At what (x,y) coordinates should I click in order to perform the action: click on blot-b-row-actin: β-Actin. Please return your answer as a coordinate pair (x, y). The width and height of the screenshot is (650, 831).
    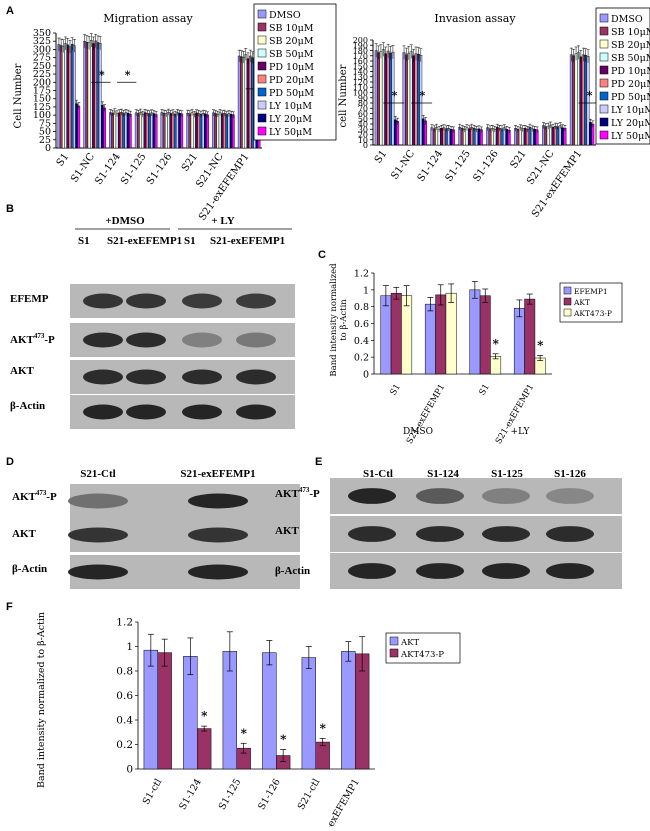
    Looking at the image, I should click on (27, 406).